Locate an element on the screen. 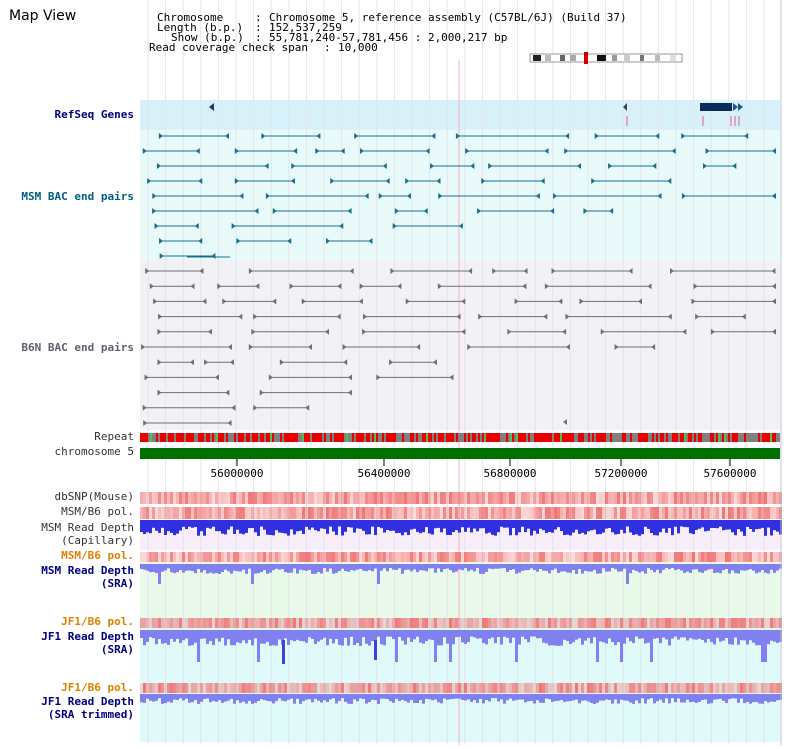 The height and width of the screenshot is (749, 800). track-label-msm-bac: MSM BAC end pairs is located at coordinates (77, 196).